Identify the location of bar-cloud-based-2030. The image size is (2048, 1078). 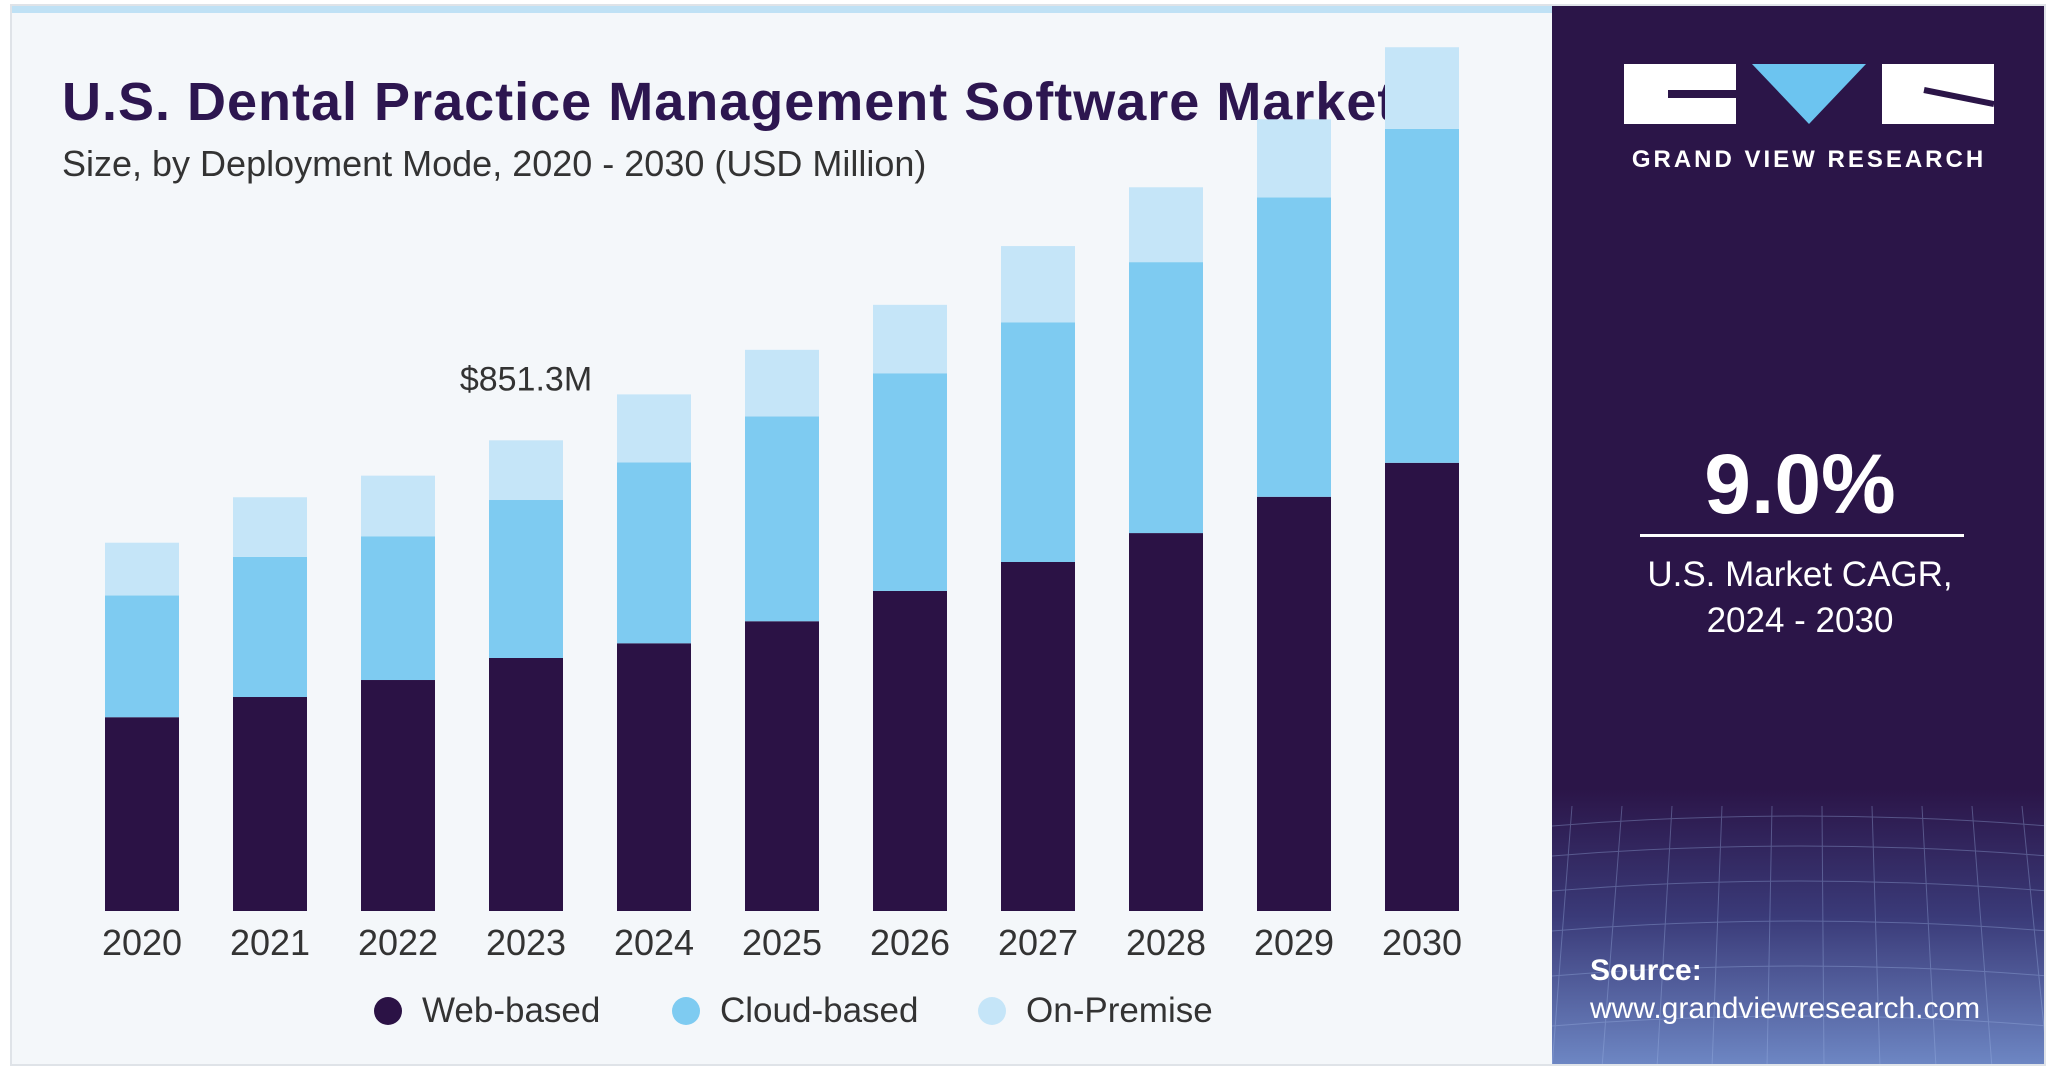
(1422, 295).